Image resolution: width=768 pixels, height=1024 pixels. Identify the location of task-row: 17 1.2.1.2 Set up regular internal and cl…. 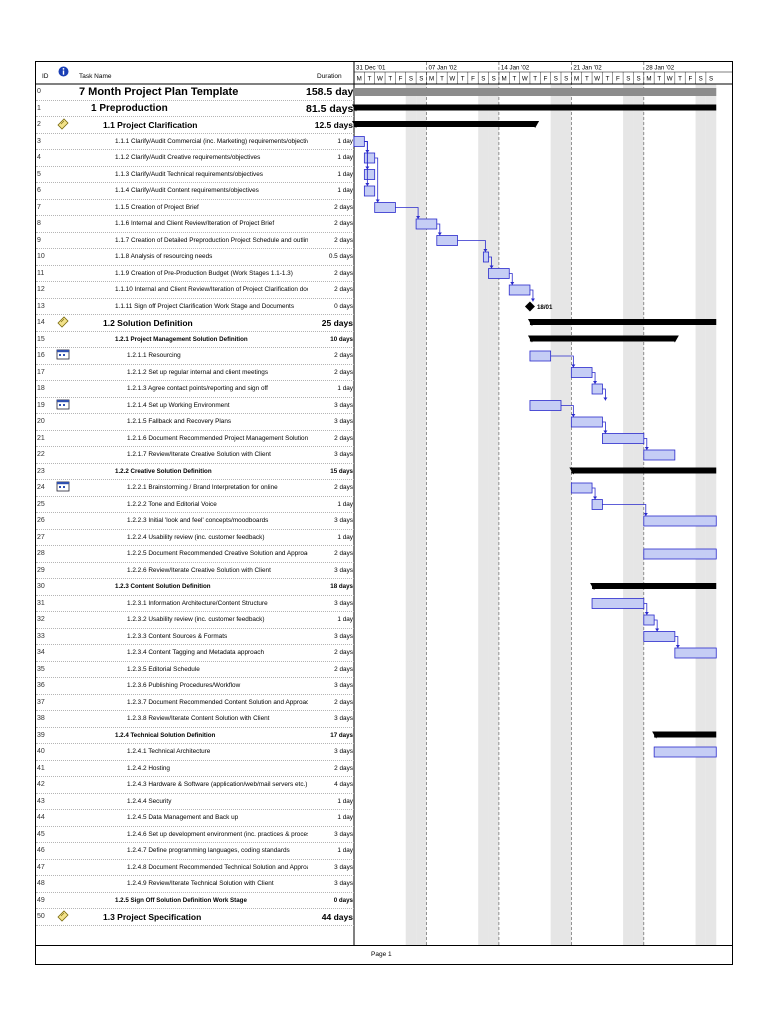
(195, 373).